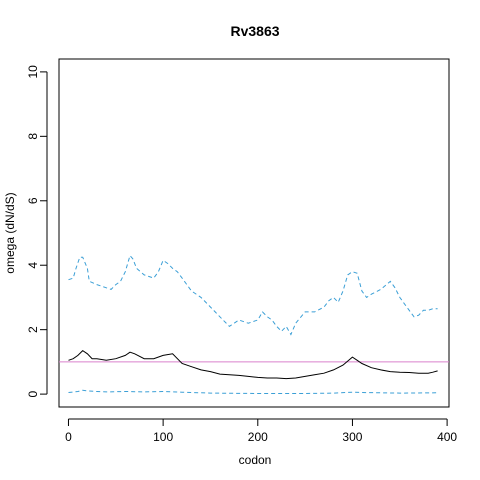  I want to click on lower-bound-line, so click(253, 391).